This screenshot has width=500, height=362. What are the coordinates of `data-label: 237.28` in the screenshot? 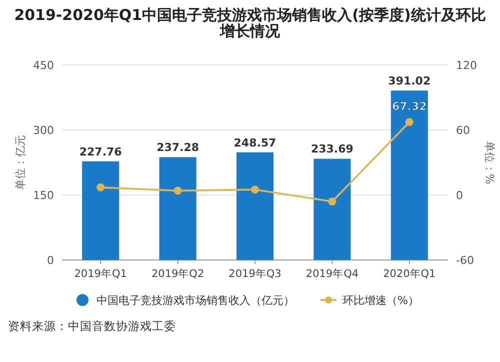 It's located at (178, 147).